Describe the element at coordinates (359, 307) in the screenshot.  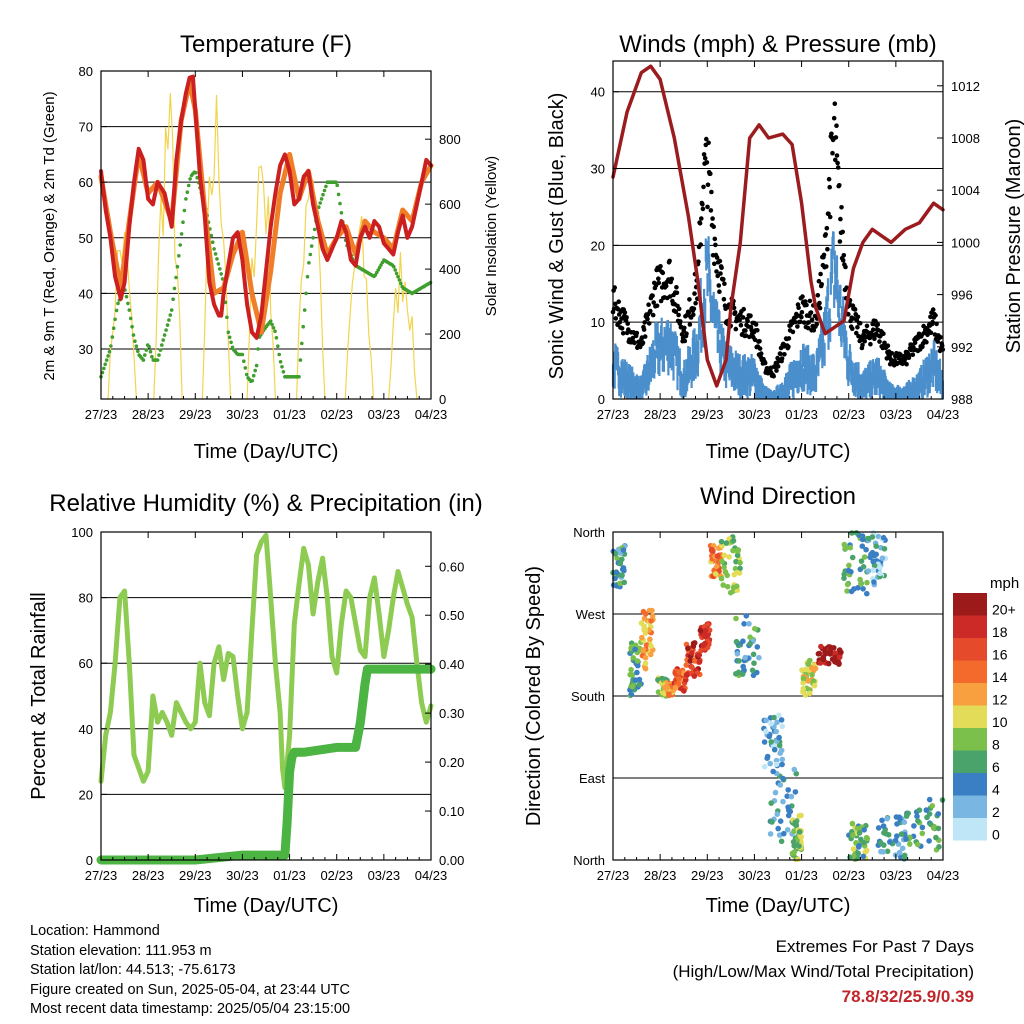
I see `solar-insolation-pulse` at that location.